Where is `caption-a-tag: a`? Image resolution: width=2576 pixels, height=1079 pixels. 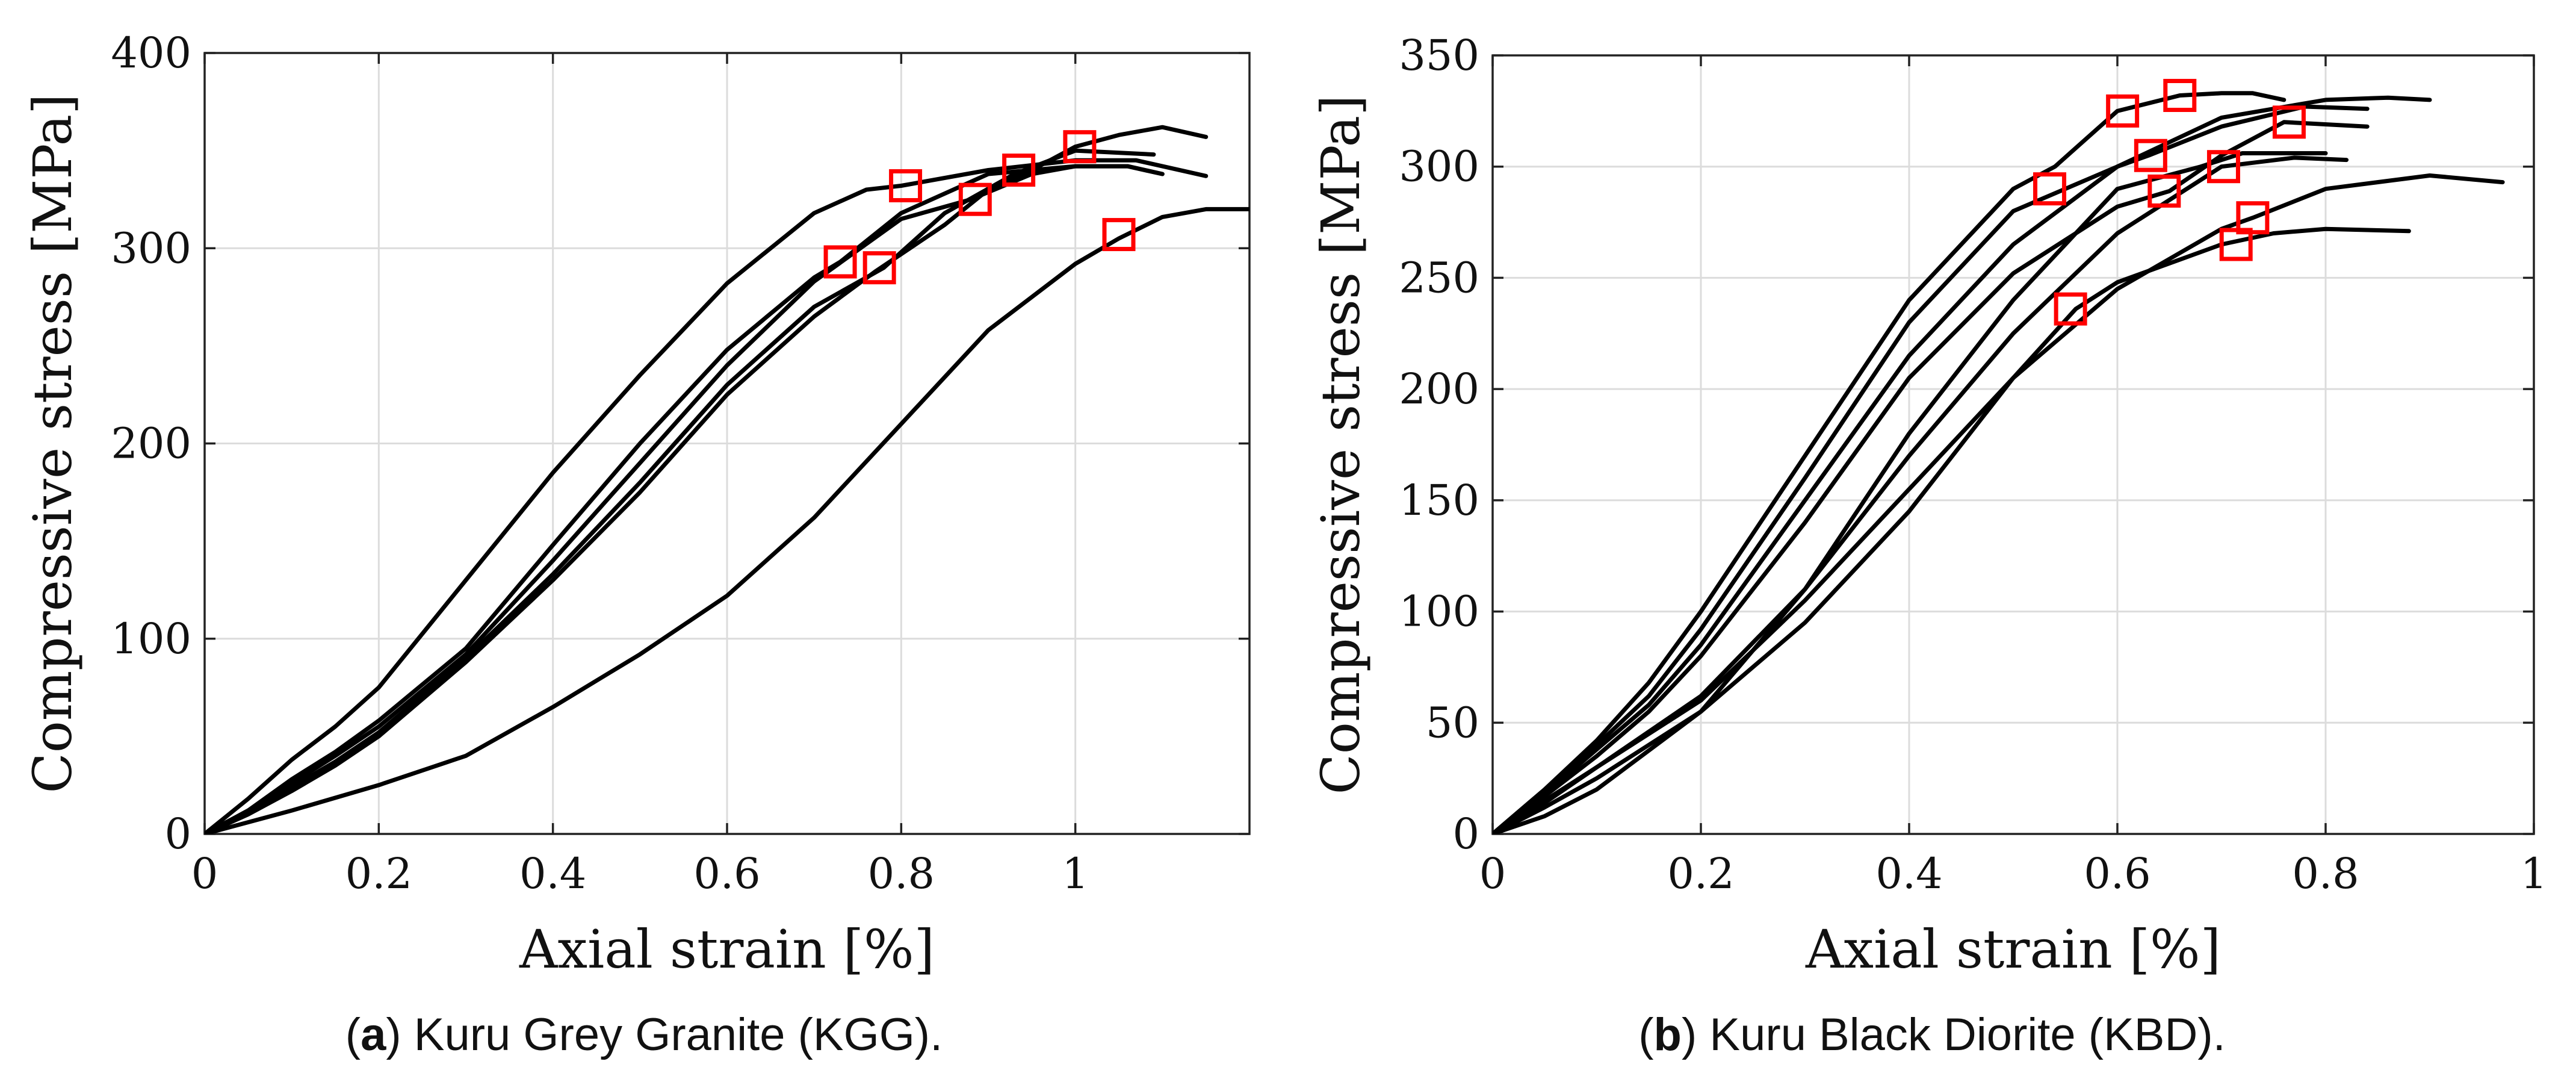
caption-a-tag: a is located at coordinates (374, 1034).